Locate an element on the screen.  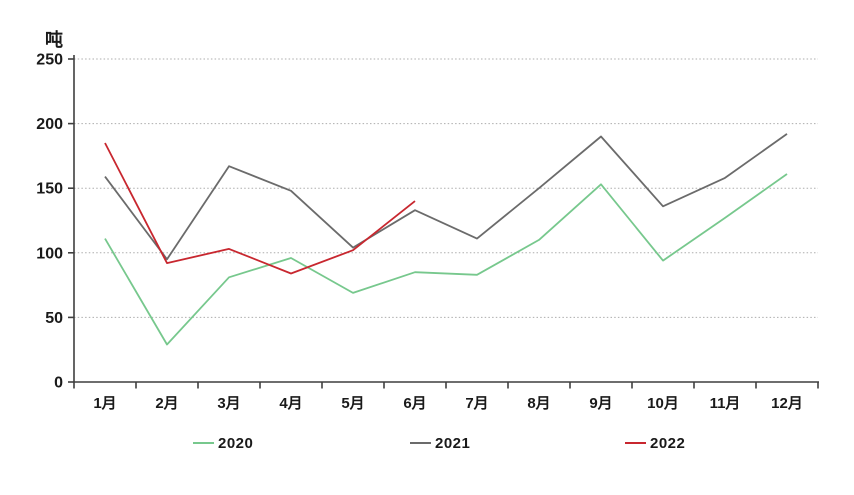
series-line-2022 is located at coordinates (260, 208).